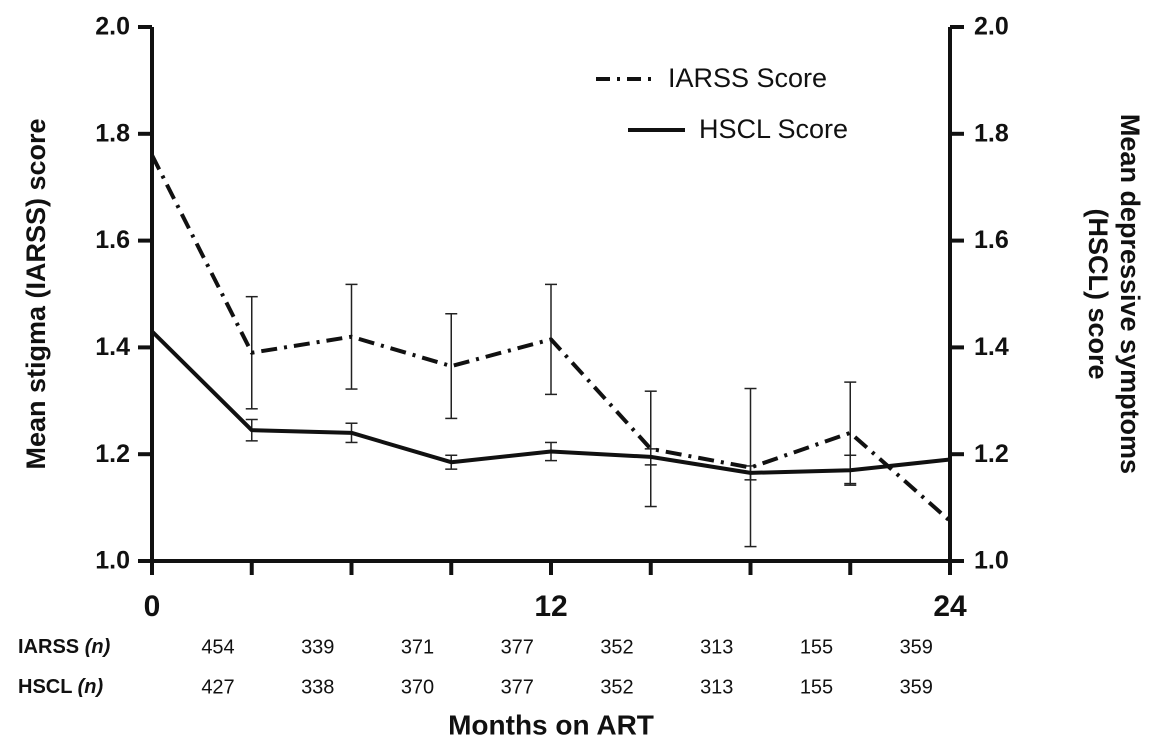 This screenshot has width=1162, height=747. I want to click on legend: IARSS Score HSCL Score, so click(722, 103).